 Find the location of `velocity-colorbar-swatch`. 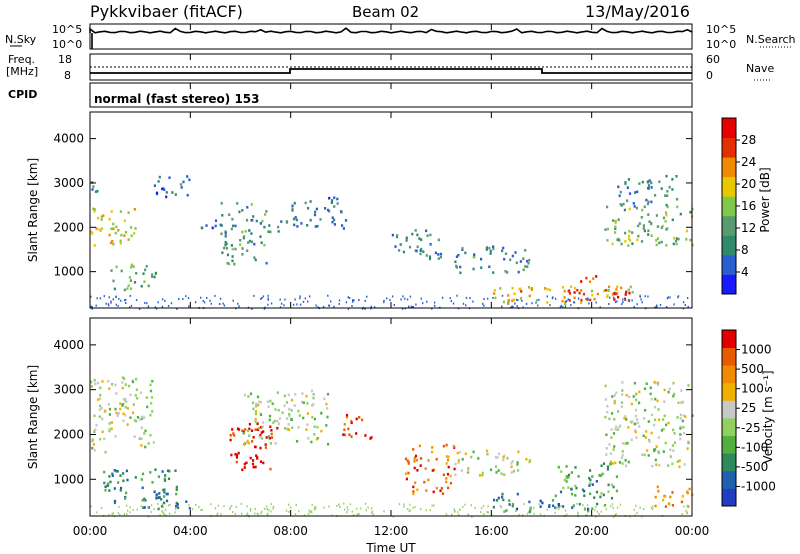

velocity-colorbar-swatch is located at coordinates (729, 409).